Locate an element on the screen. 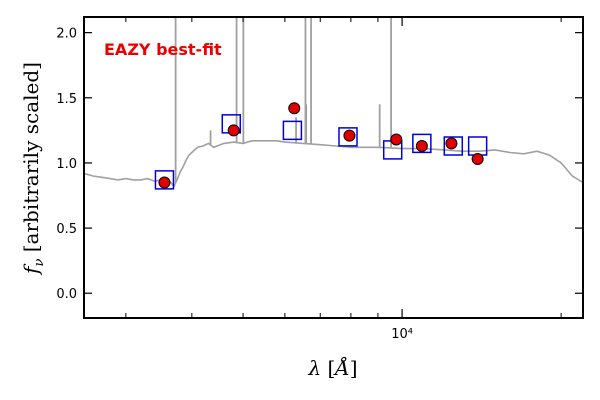  y-tick-label: 0.5 is located at coordinates (66, 229).